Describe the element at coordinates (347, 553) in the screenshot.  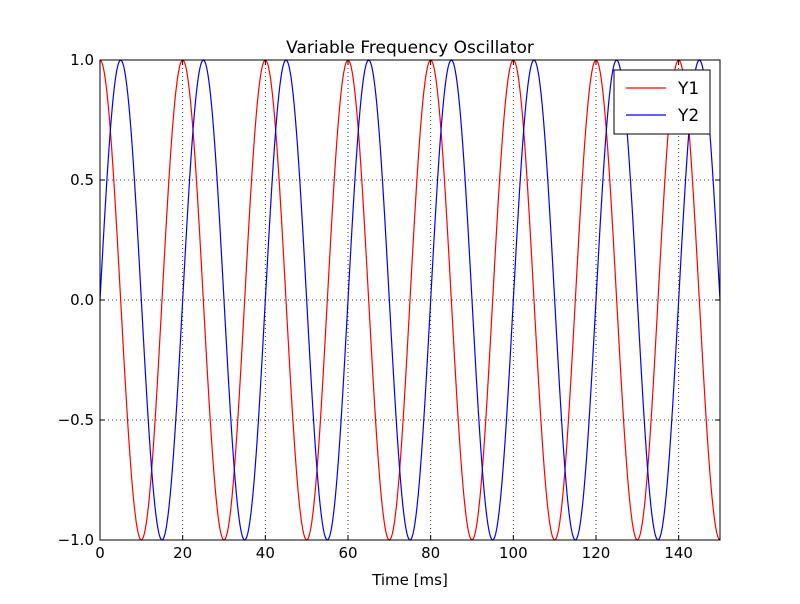
I see `x-tick-label: 60` at that location.